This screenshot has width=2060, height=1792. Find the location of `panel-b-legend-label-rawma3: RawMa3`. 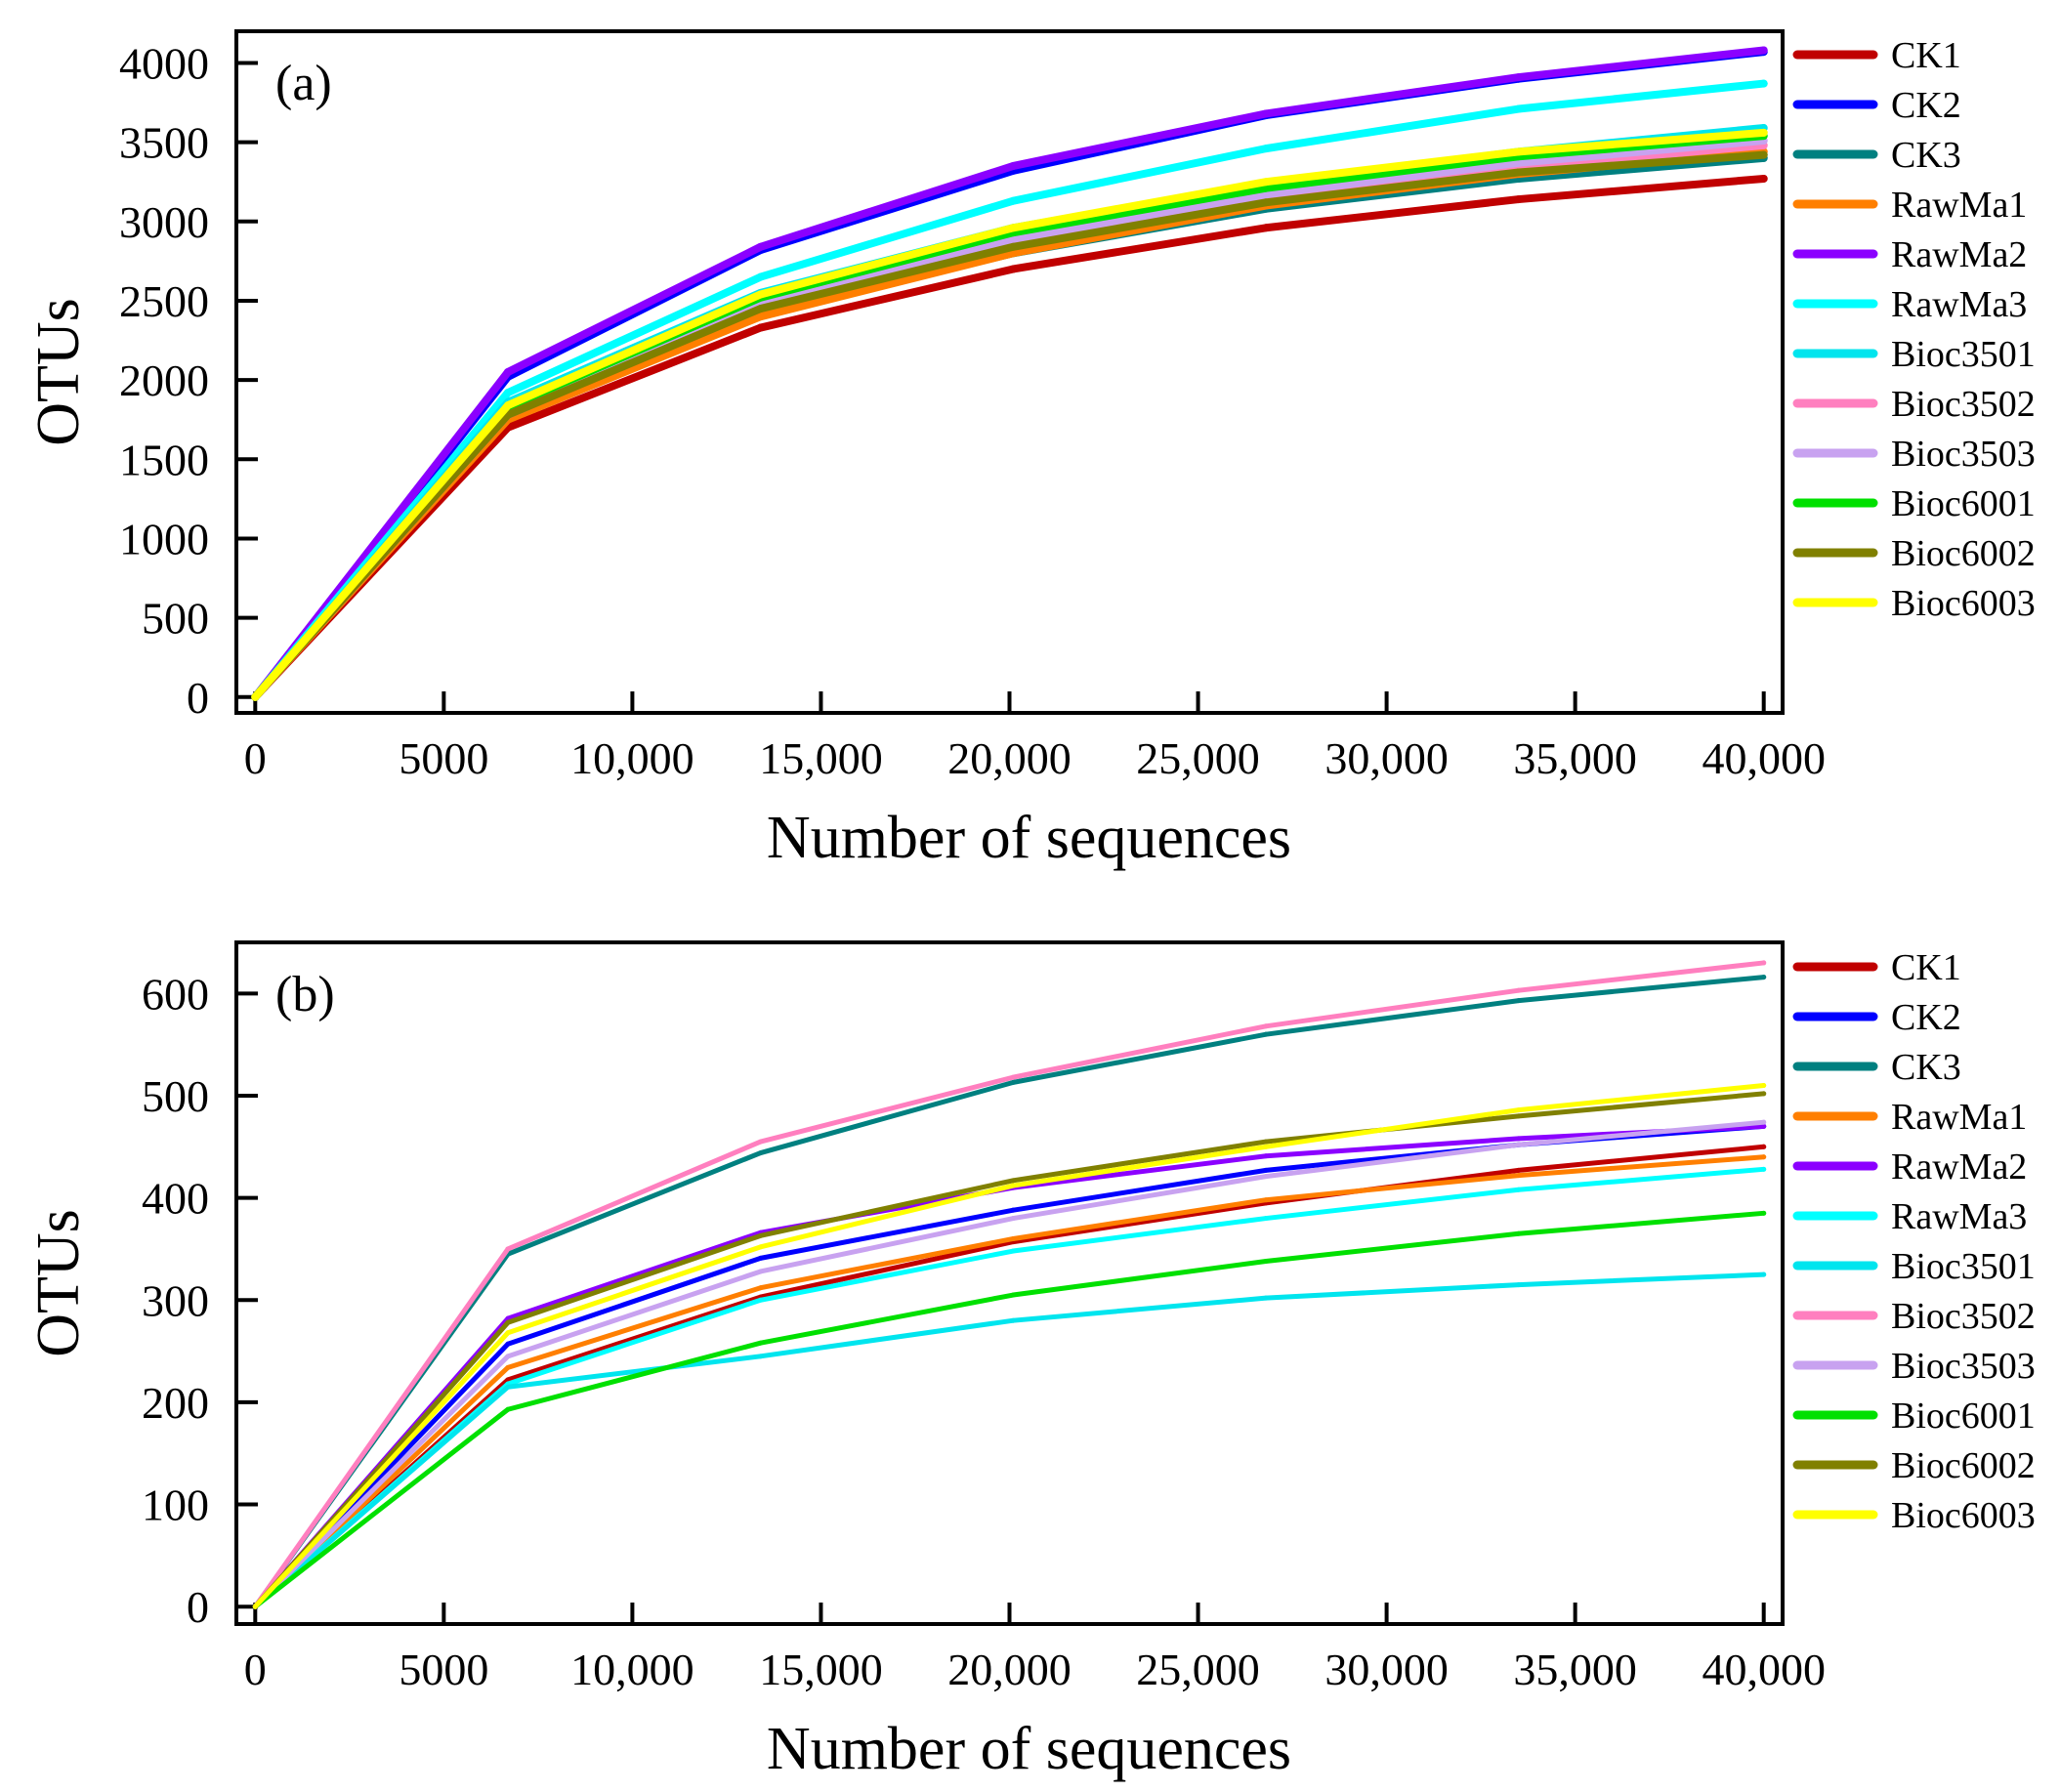

panel-b-legend-label-rawma3: RawMa3 is located at coordinates (1959, 1216).